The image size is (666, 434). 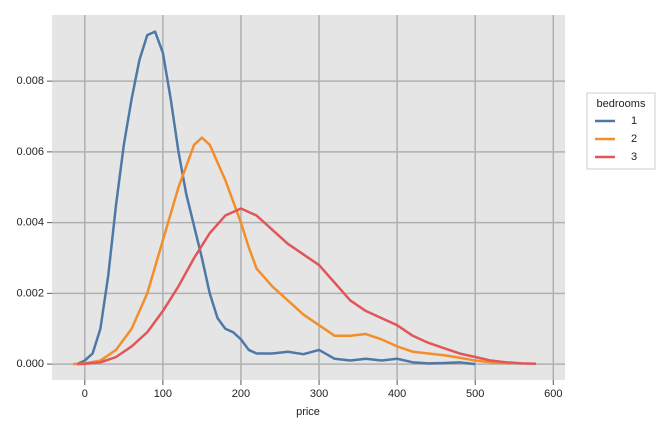 I want to click on x-tick-label: 0, so click(x=85, y=394).